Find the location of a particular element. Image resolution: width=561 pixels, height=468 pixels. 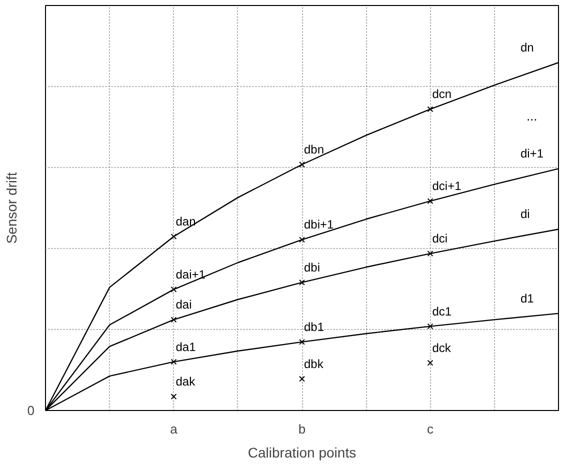

series-label: d1 is located at coordinates (527, 298).